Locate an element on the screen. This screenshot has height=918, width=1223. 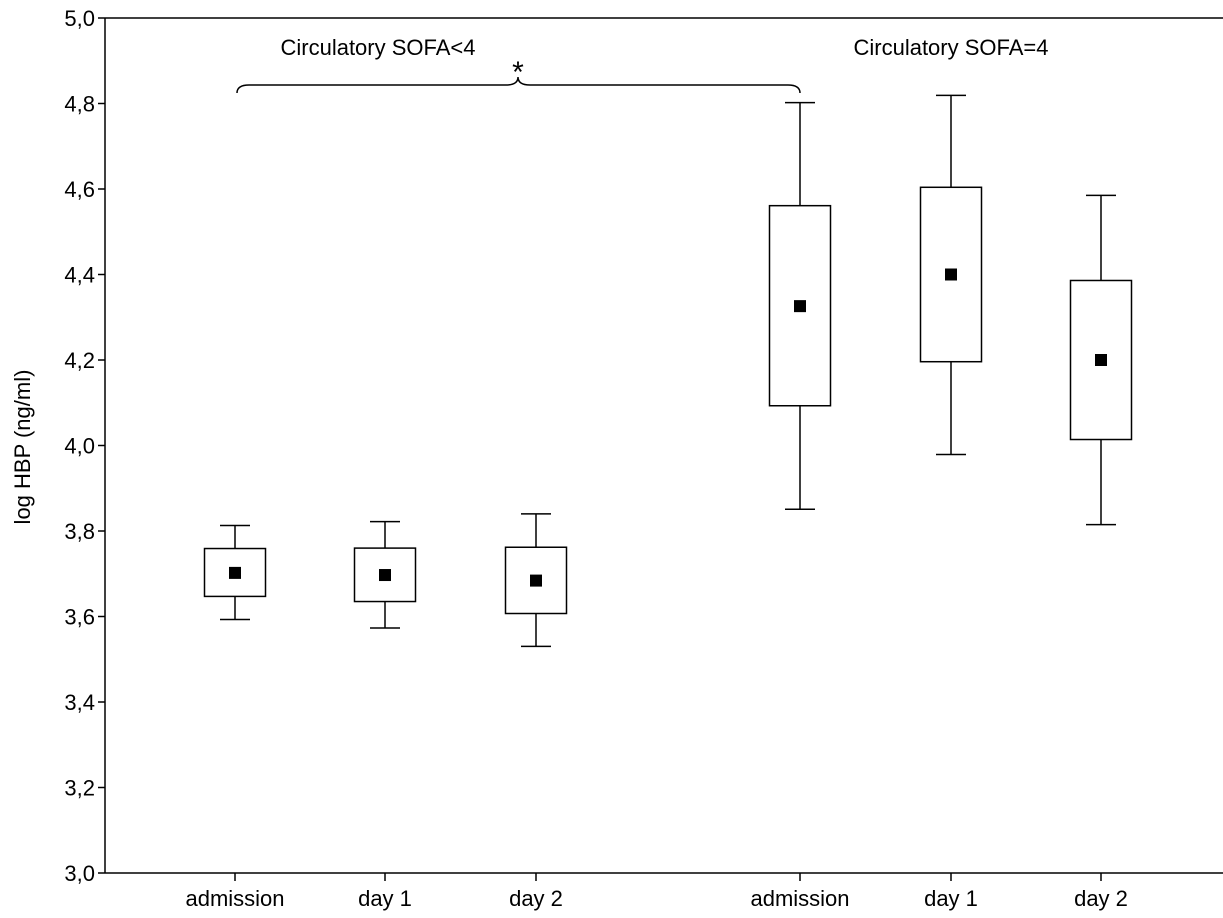
y-axis-label: log HBP (ng/ml) is located at coordinates (22, 447).